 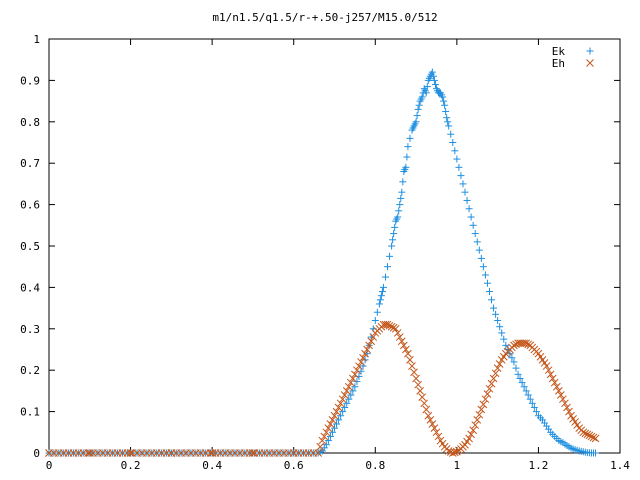 I want to click on legend-marker-ek, so click(x=590, y=51).